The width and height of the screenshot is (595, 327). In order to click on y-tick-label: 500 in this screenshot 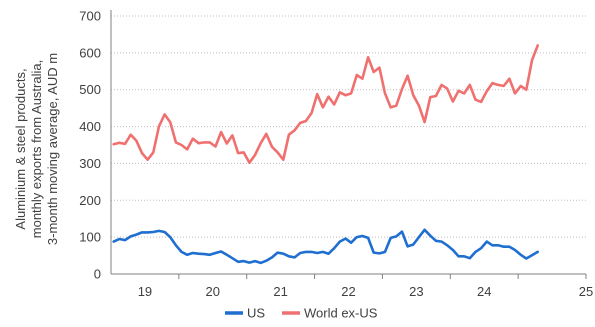, I will do `click(90, 89)`.